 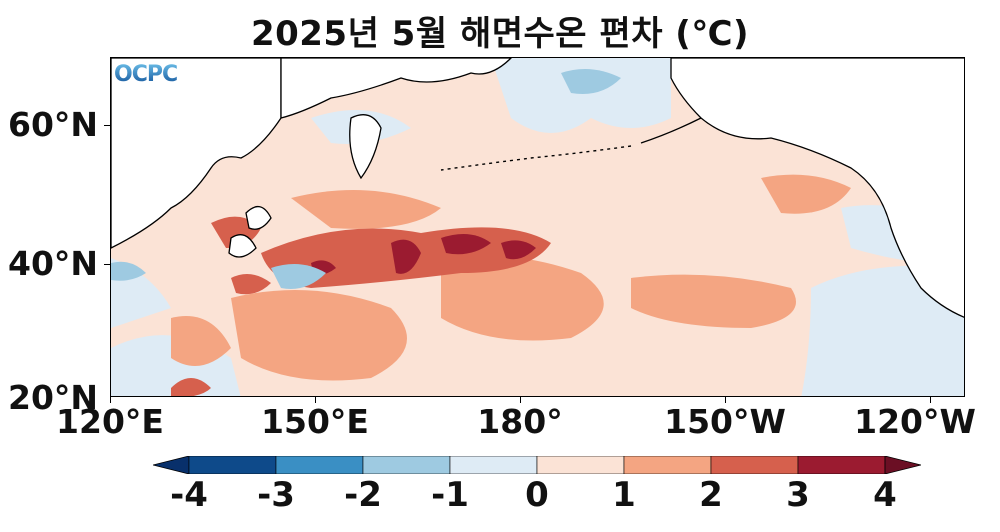 I want to click on colorbar-tick-label: -1, so click(x=450, y=495).